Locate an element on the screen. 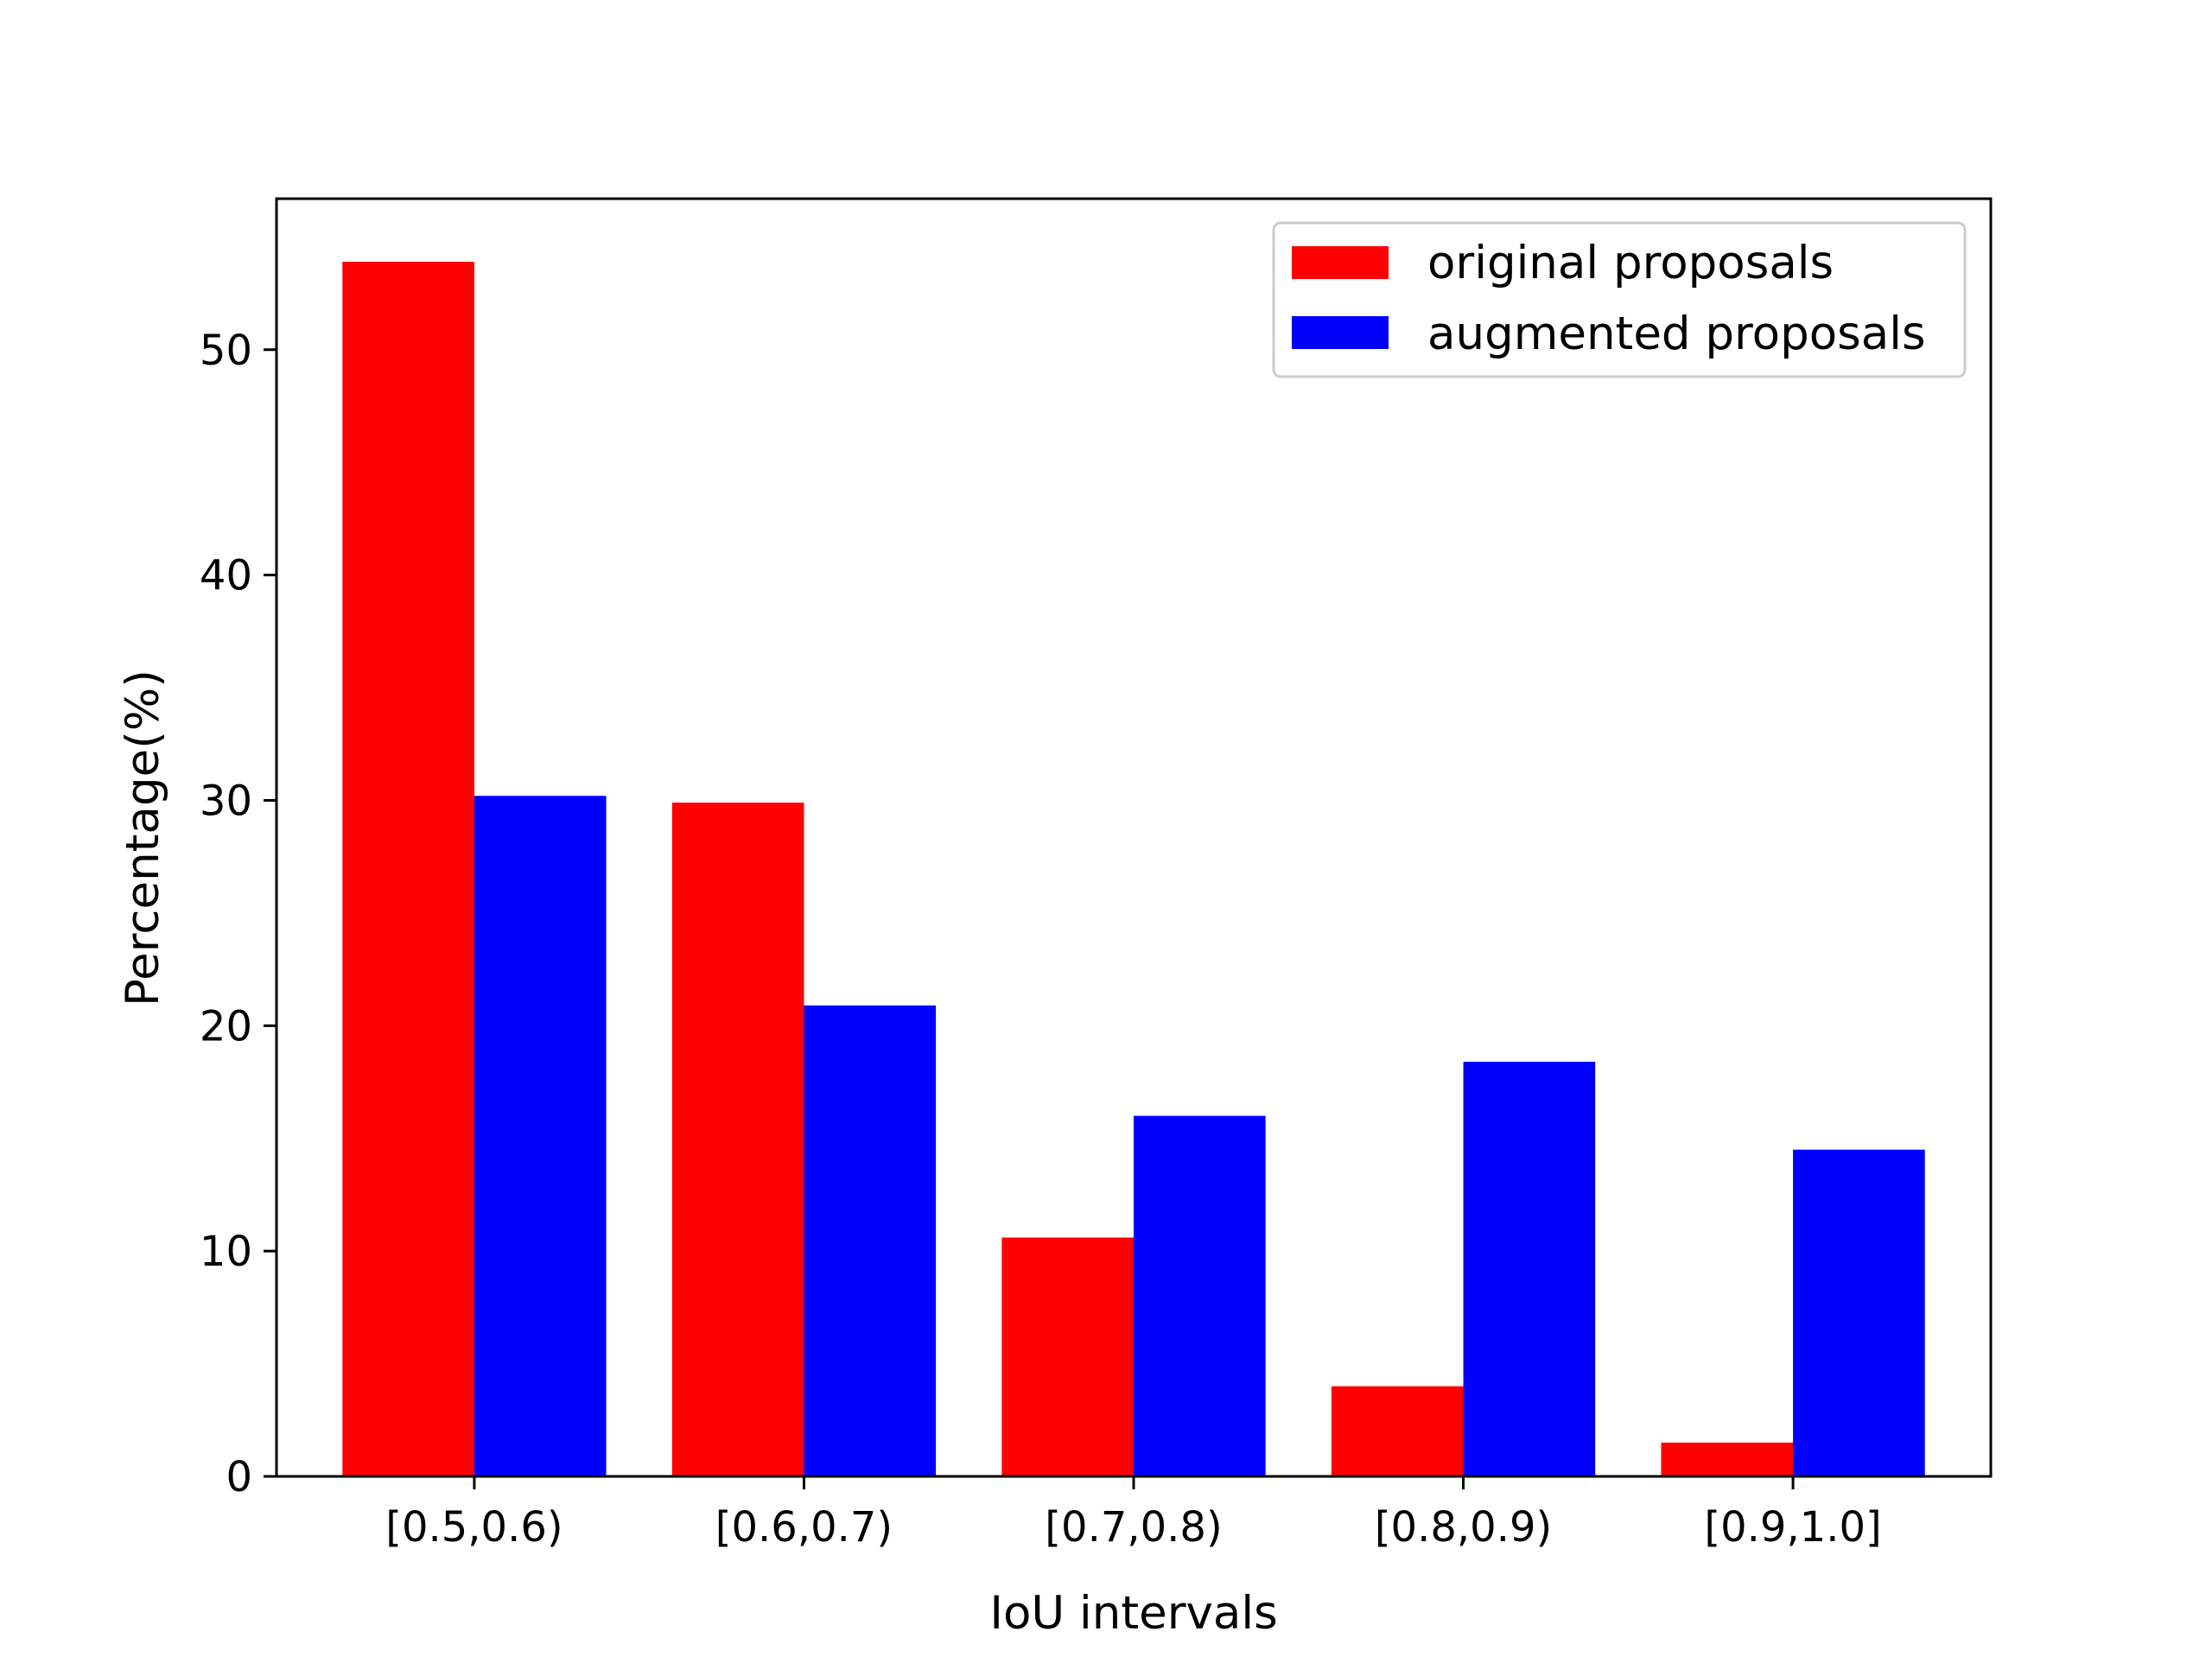 The image size is (2212, 1663). x-tick-label: [0.8,0.9) is located at coordinates (1463, 1528).